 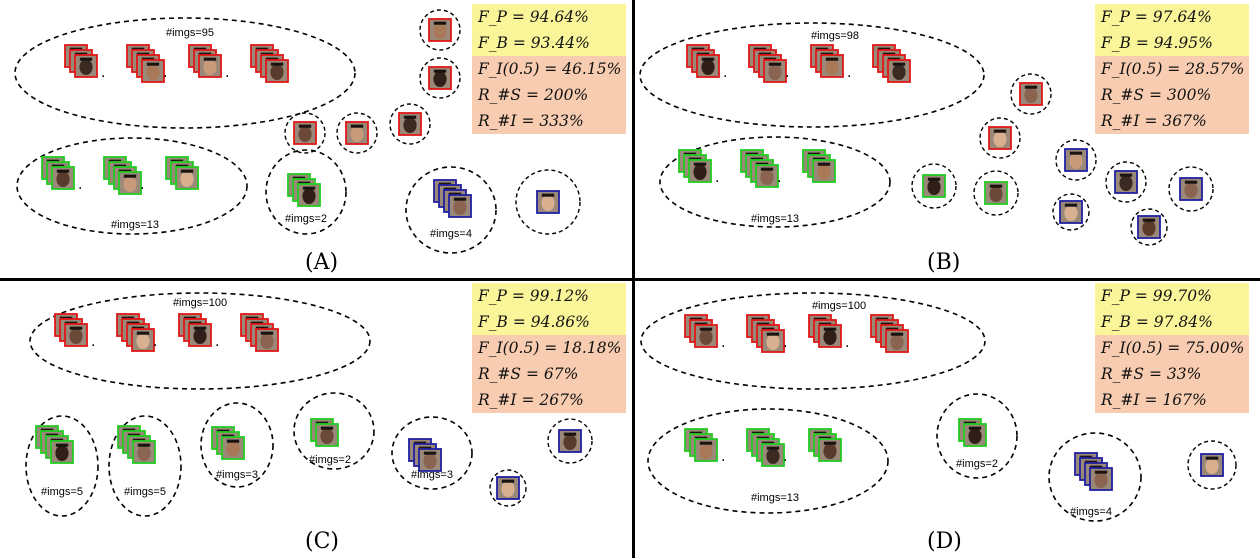 What do you see at coordinates (1172, 69) in the screenshot?
I see `stat-fi: F_I(0.5) = 28.57%` at bounding box center [1172, 69].